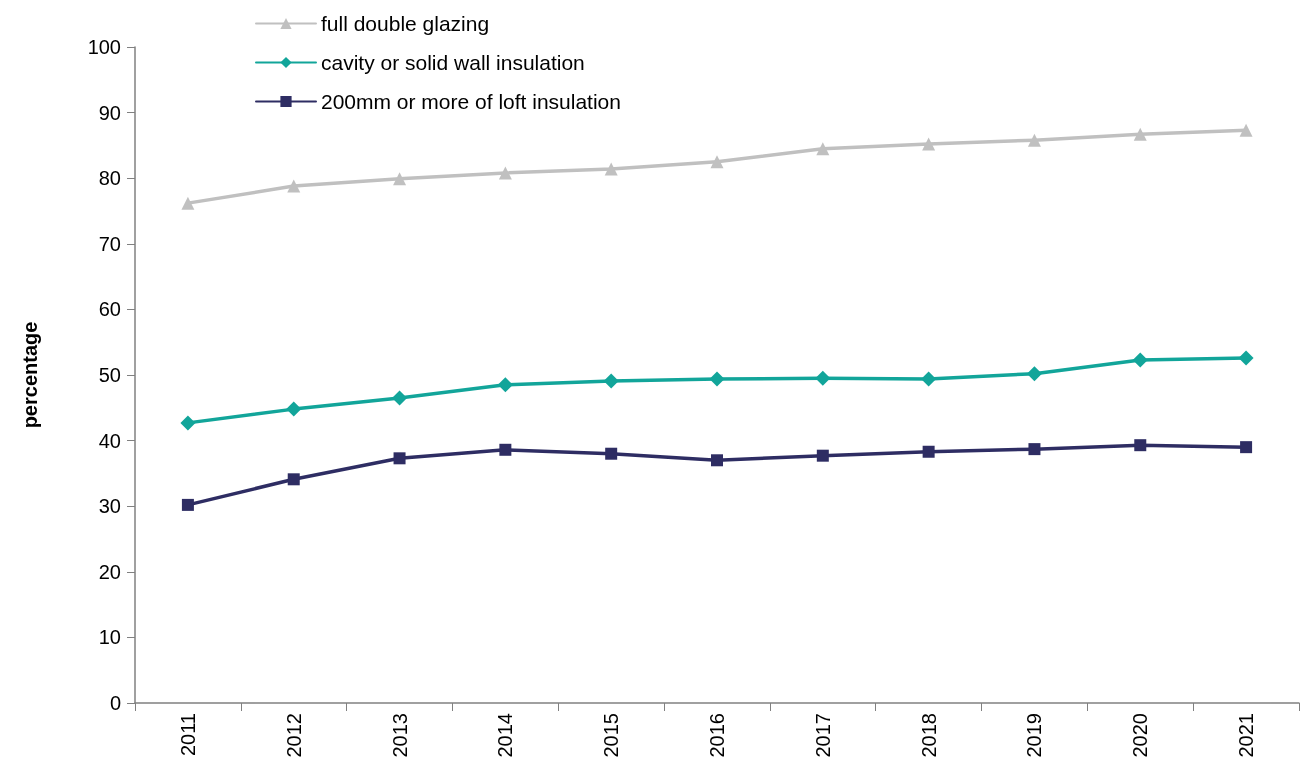 The height and width of the screenshot is (778, 1309). I want to click on x-tick-label: 2021, so click(1246, 735).